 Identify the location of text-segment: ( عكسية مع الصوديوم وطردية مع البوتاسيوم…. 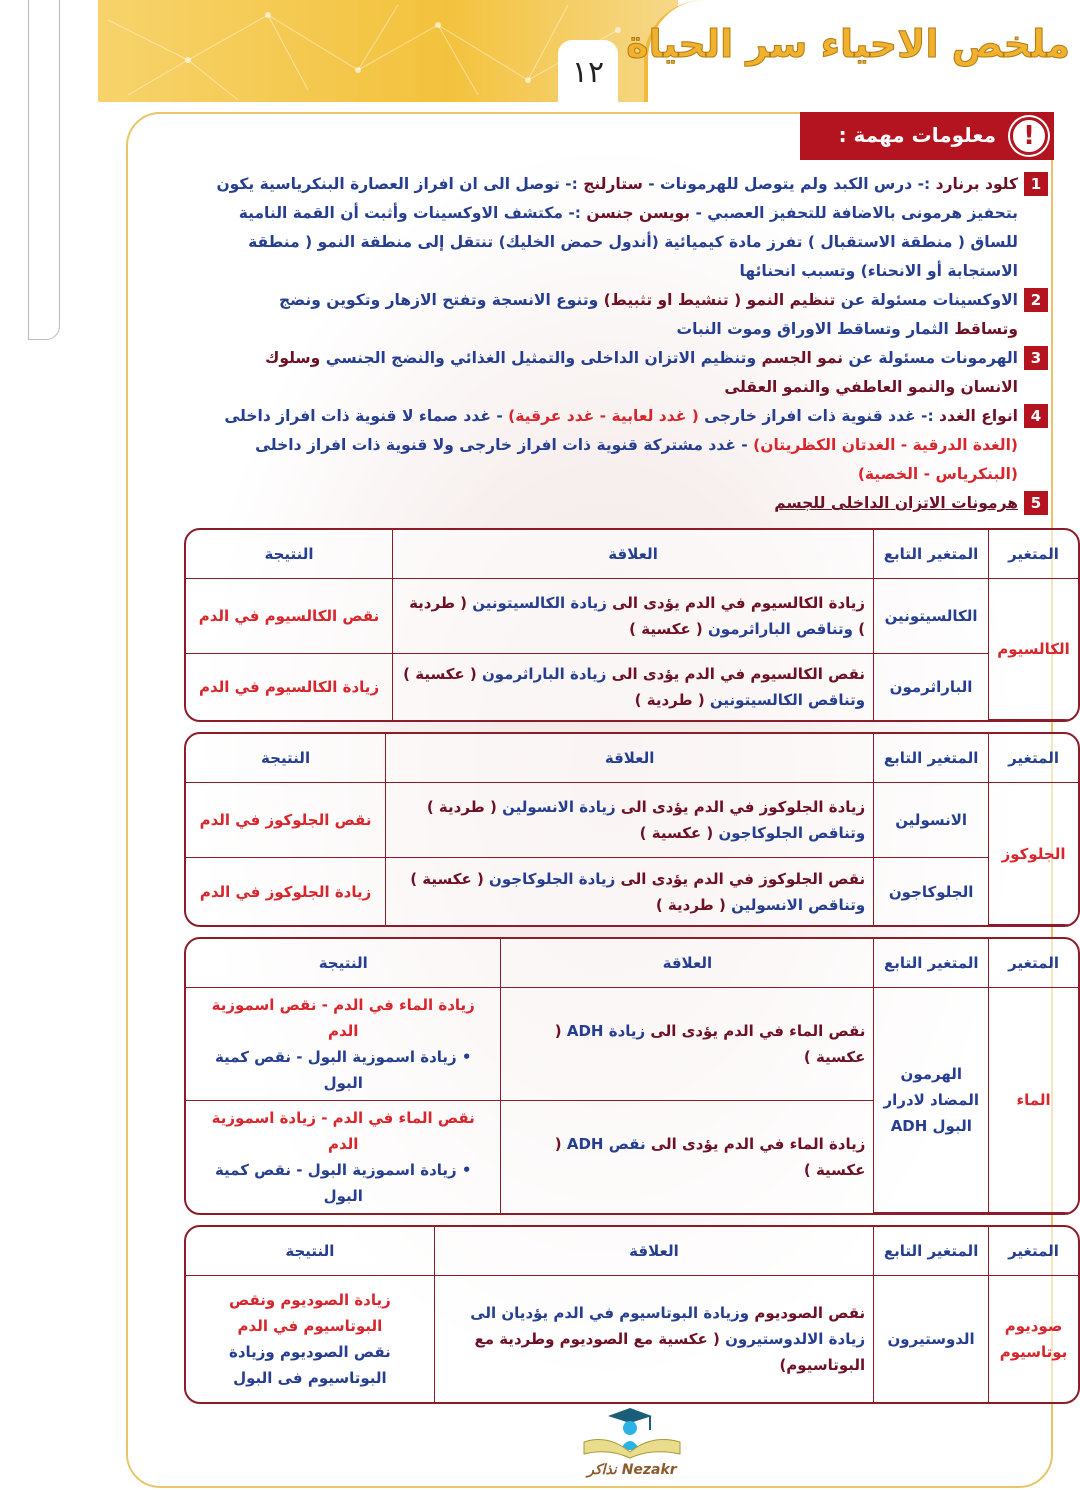
(670, 1352).